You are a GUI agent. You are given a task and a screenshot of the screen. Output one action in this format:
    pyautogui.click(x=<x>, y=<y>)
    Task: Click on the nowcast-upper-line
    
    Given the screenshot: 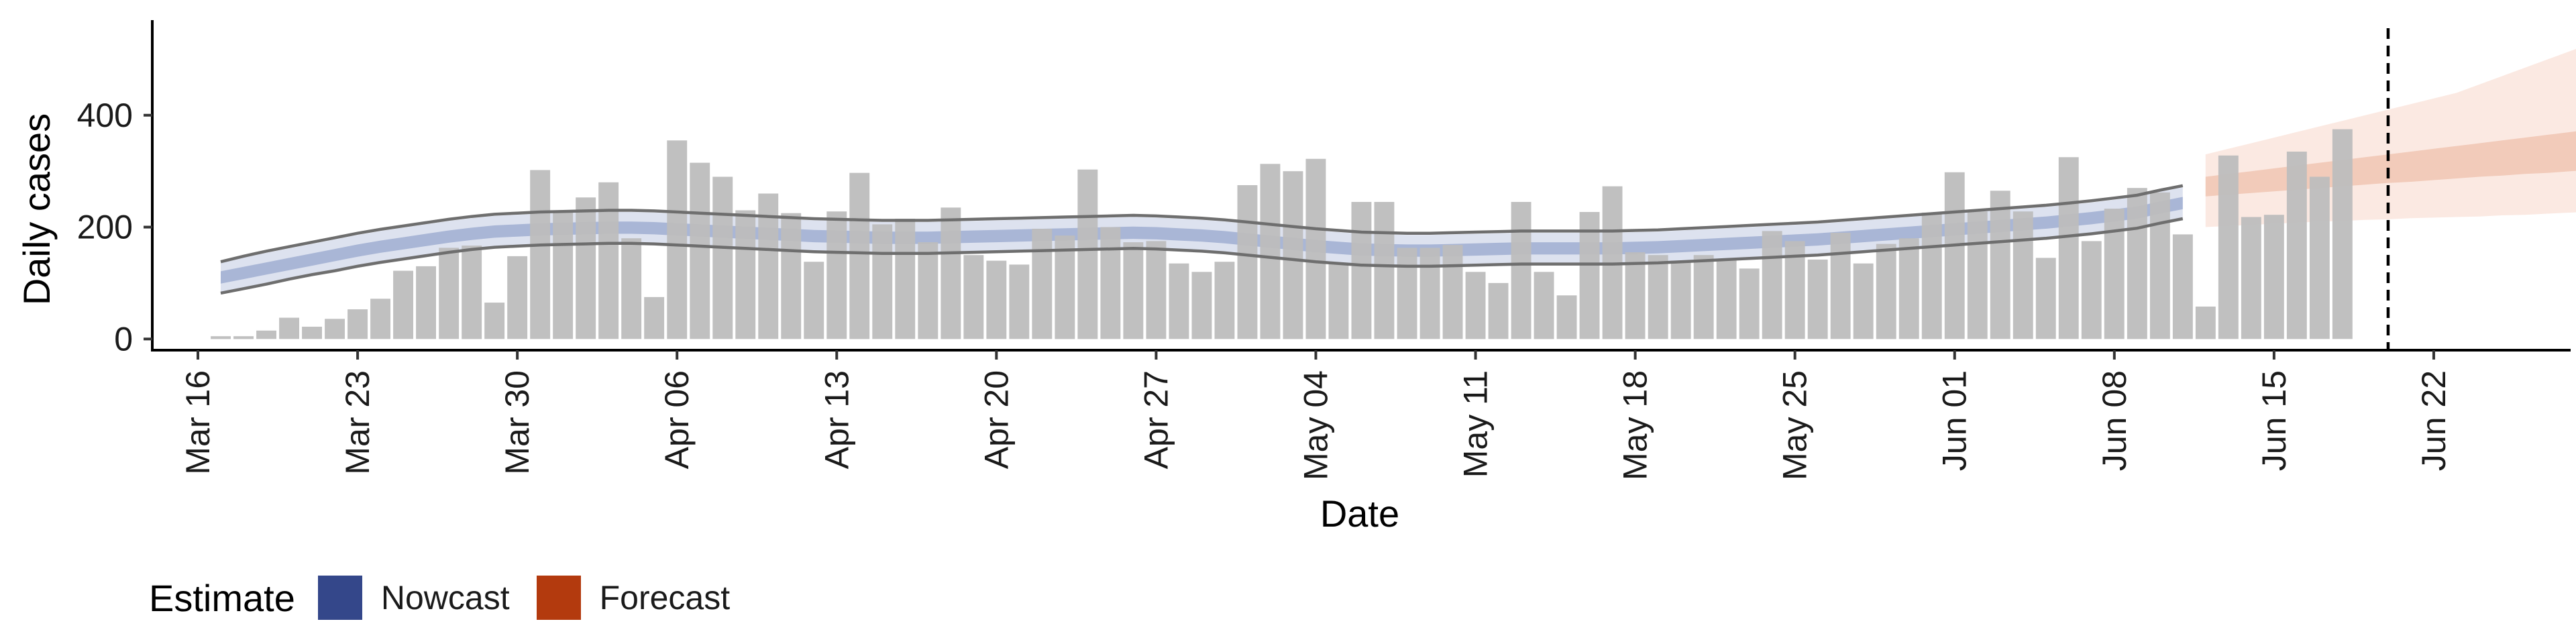 What is the action you would take?
    pyautogui.click(x=1202, y=224)
    